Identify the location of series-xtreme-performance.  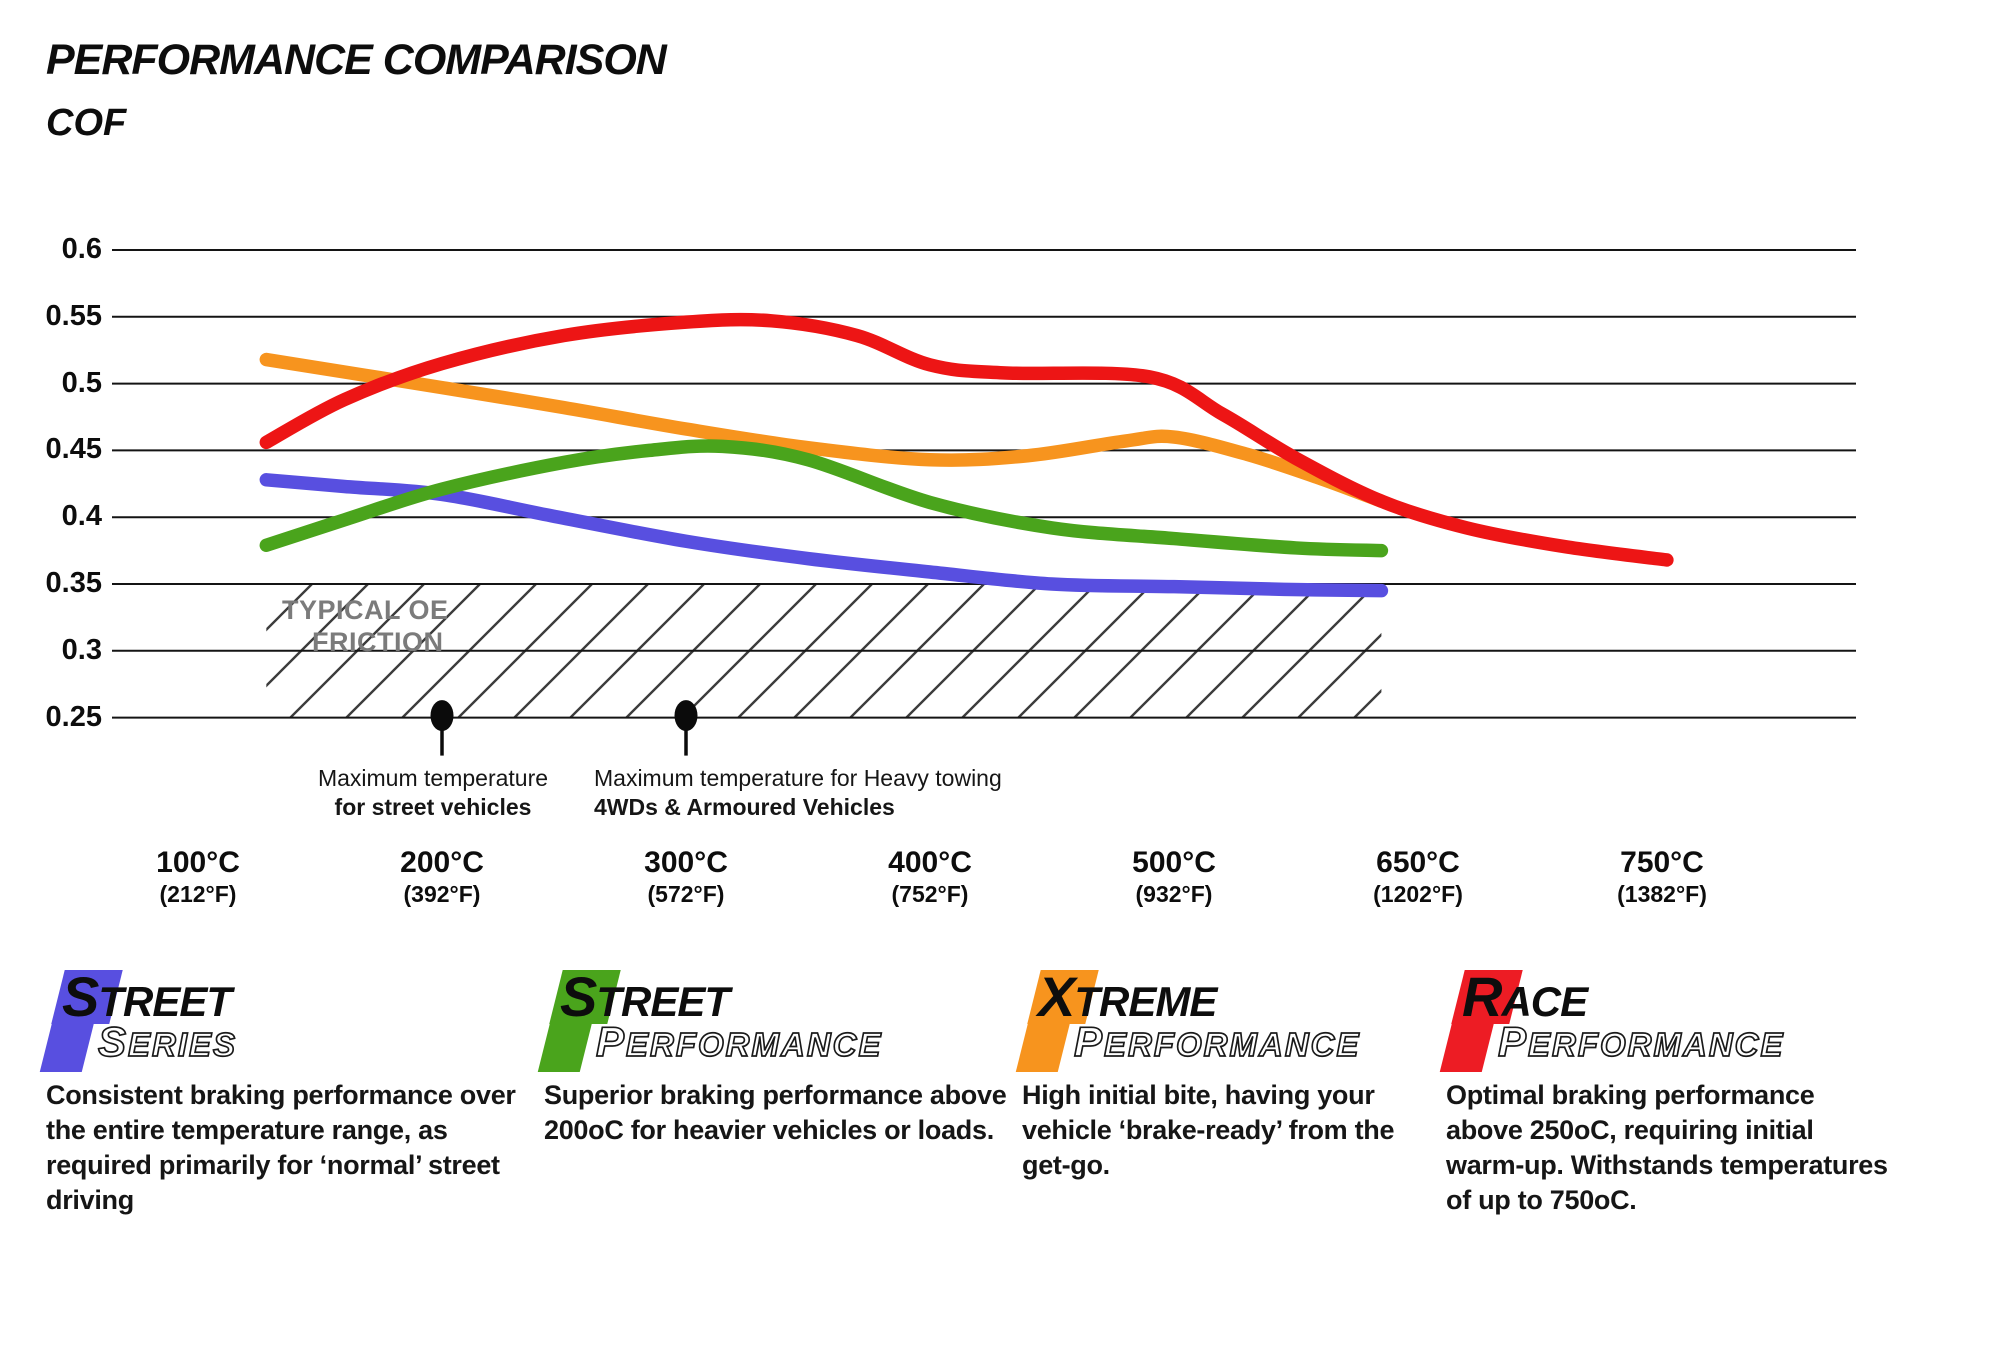
(824, 430).